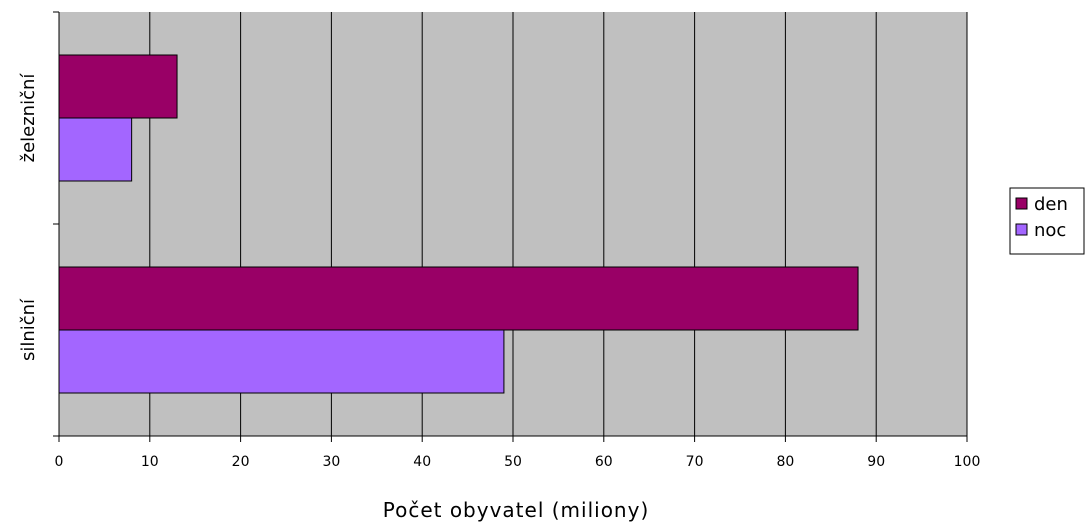 Image resolution: width=1087 pixels, height=522 pixels. What do you see at coordinates (785, 462) in the screenshot?
I see `x-tick-label: 80` at bounding box center [785, 462].